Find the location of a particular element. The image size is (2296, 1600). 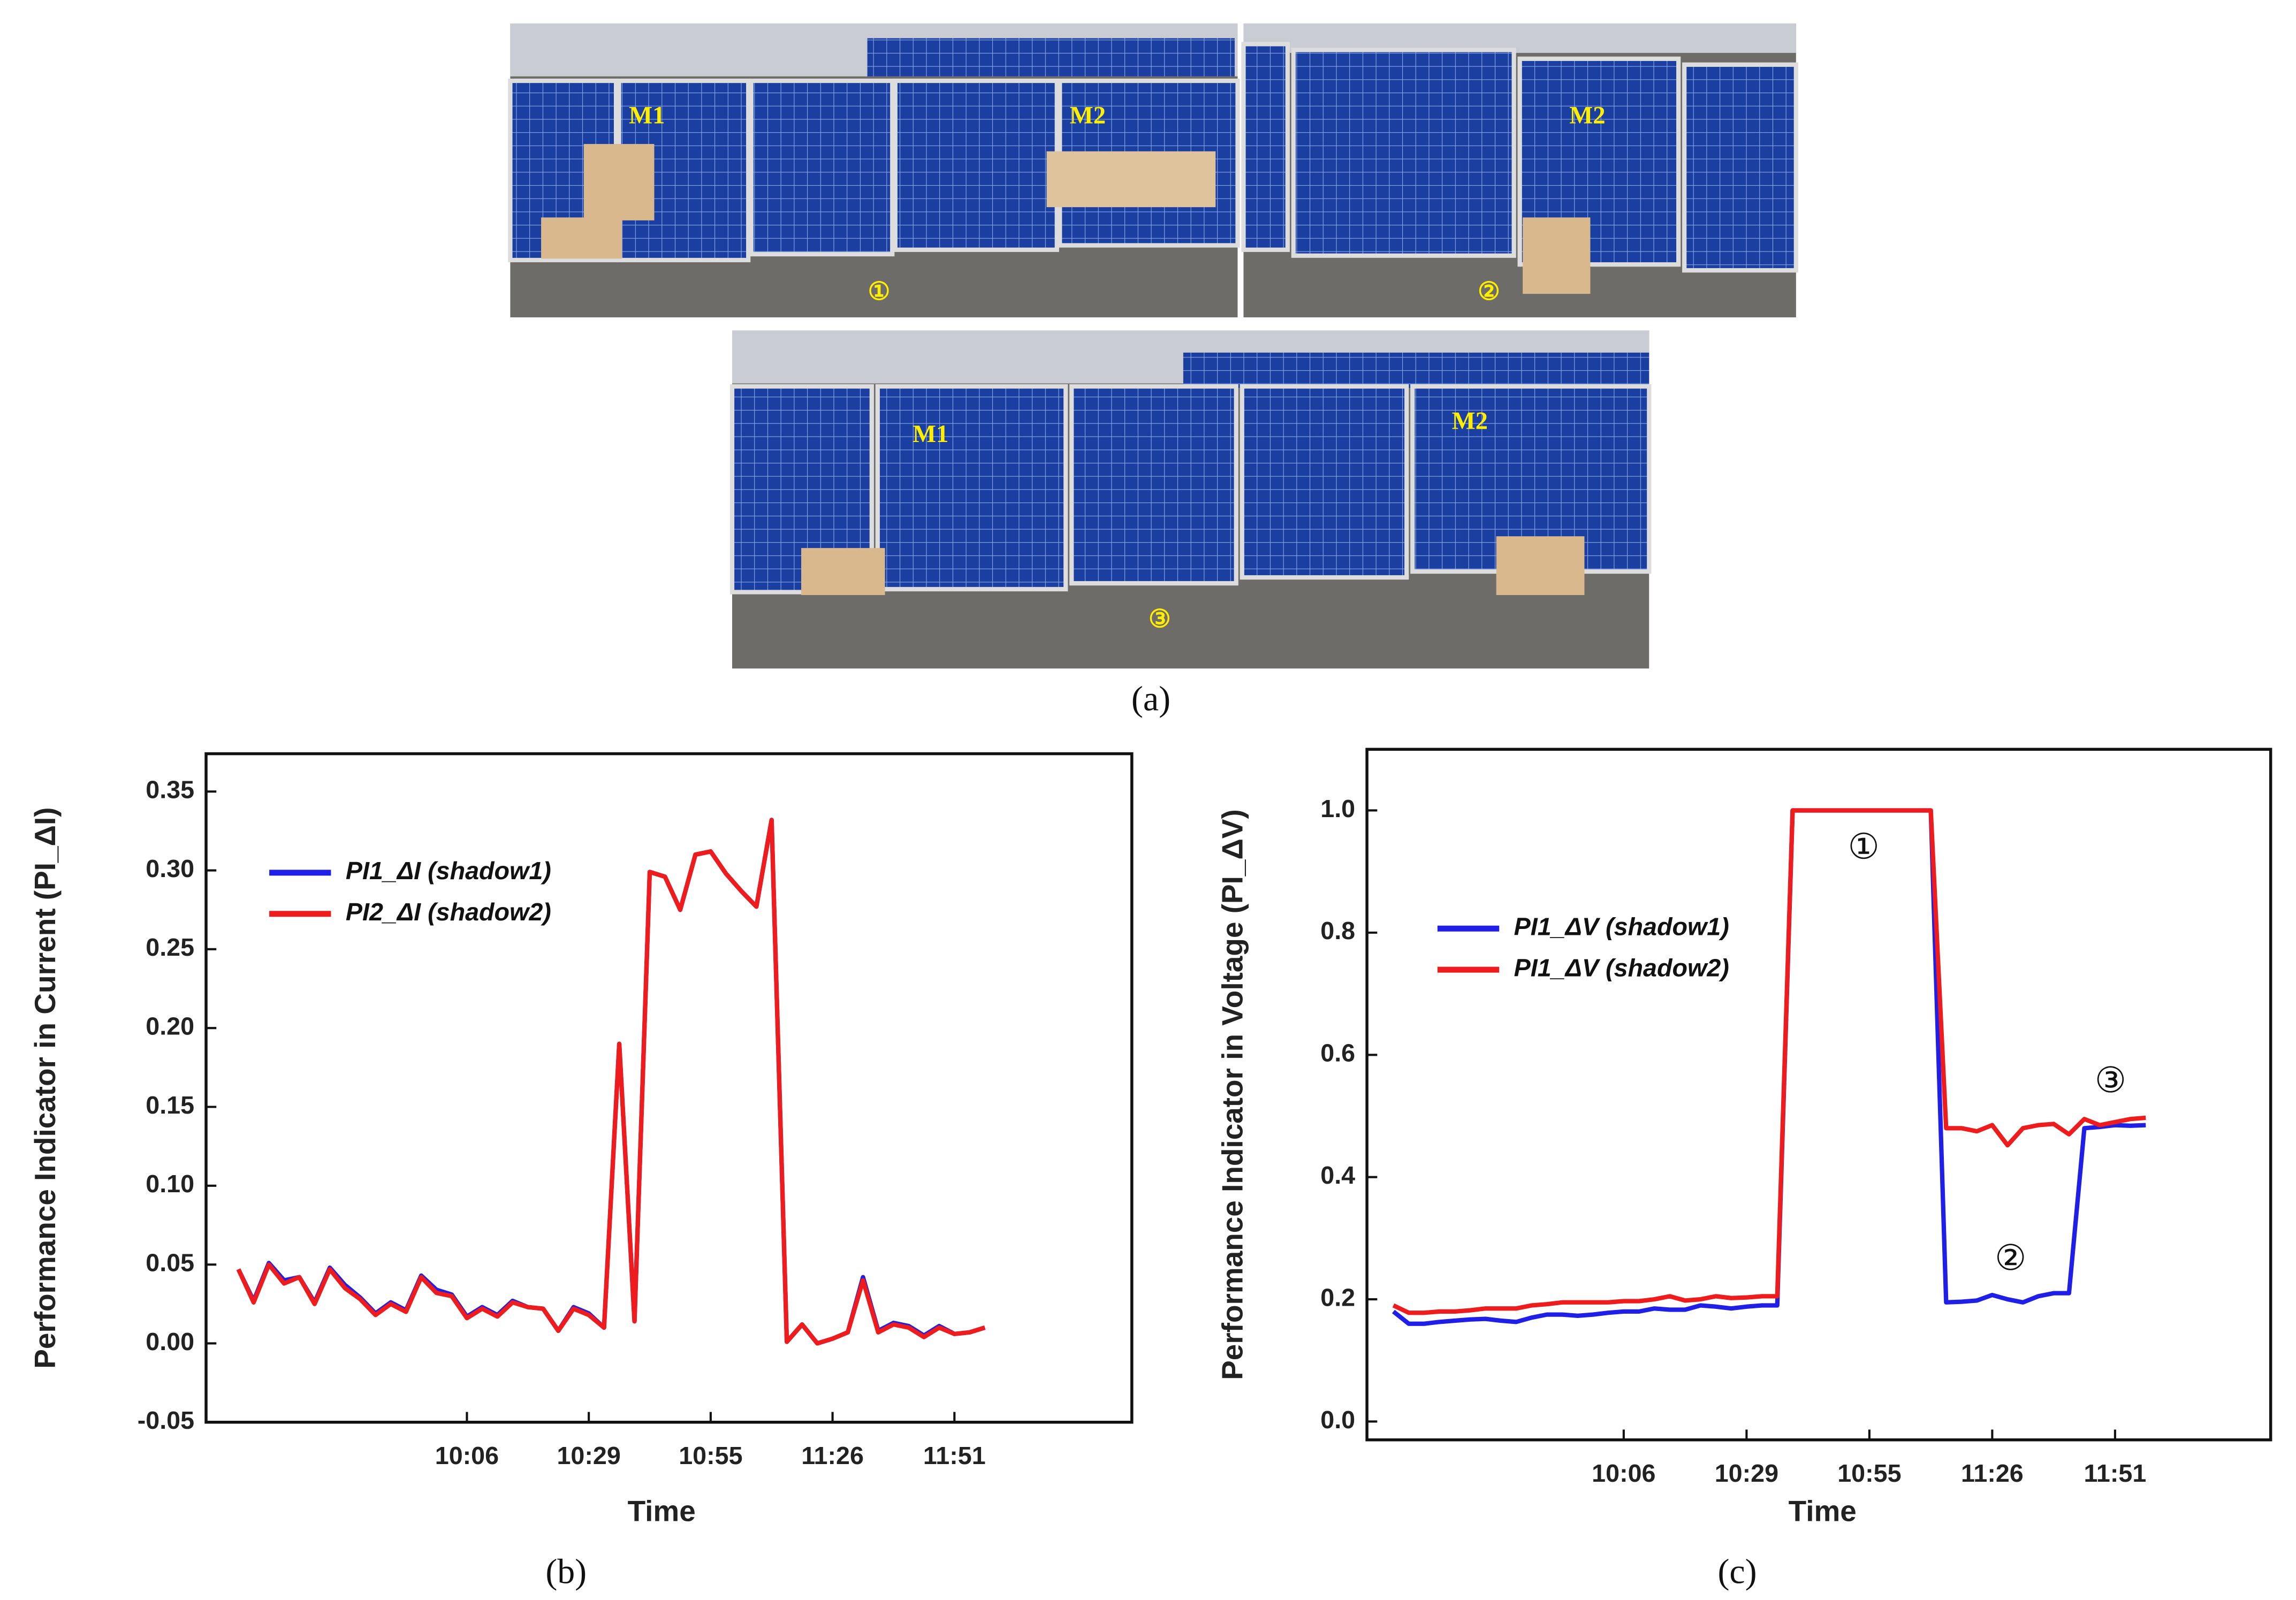

y-tick-label: 0.6 is located at coordinates (1337, 1053).